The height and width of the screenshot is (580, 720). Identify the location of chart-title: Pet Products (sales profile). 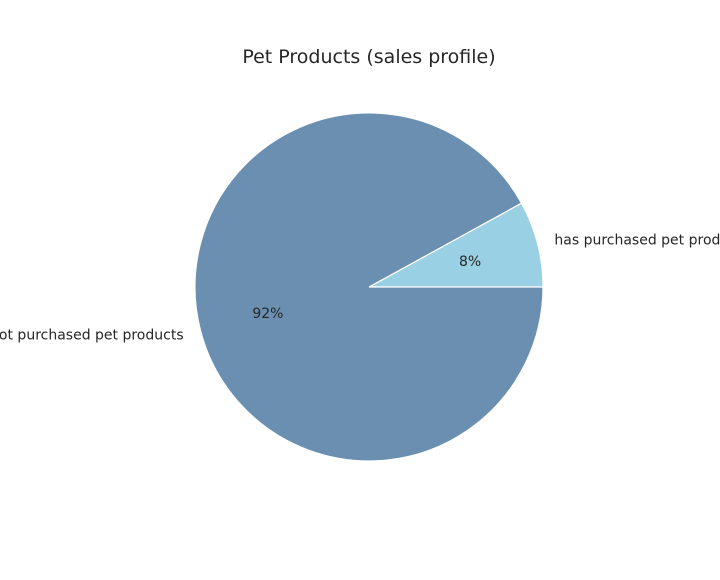
(368, 57).